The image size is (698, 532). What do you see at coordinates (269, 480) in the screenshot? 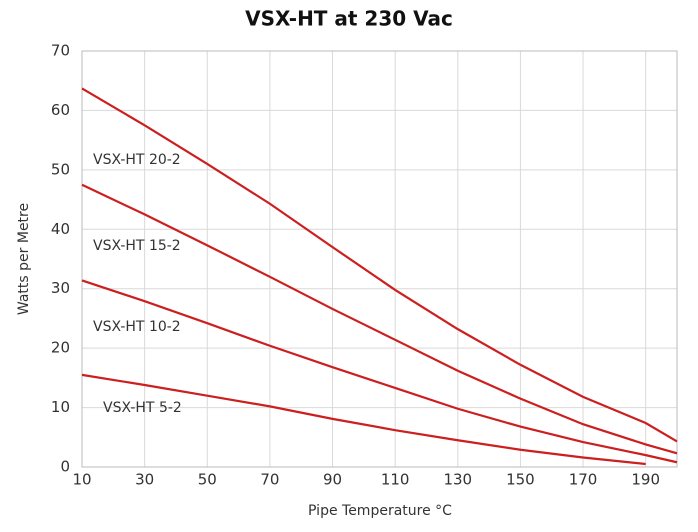
I see `x-tick-label: 70` at bounding box center [269, 480].